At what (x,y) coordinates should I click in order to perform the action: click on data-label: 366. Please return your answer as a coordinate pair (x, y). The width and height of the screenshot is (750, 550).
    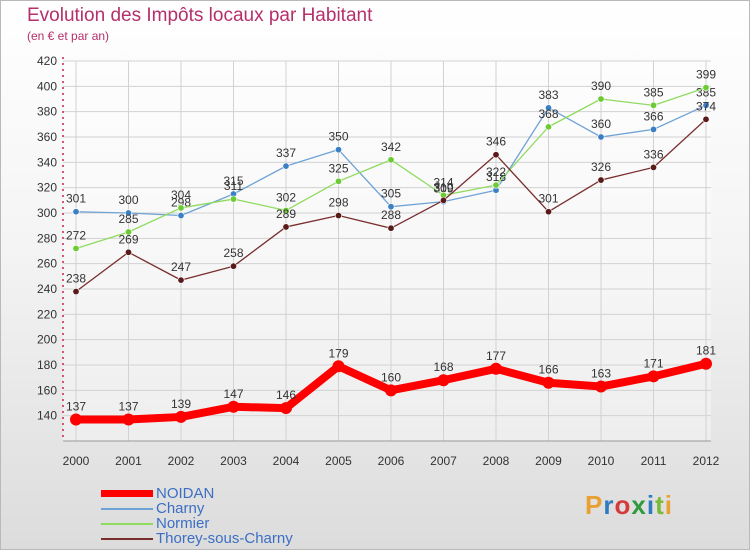
    Looking at the image, I should click on (653, 116).